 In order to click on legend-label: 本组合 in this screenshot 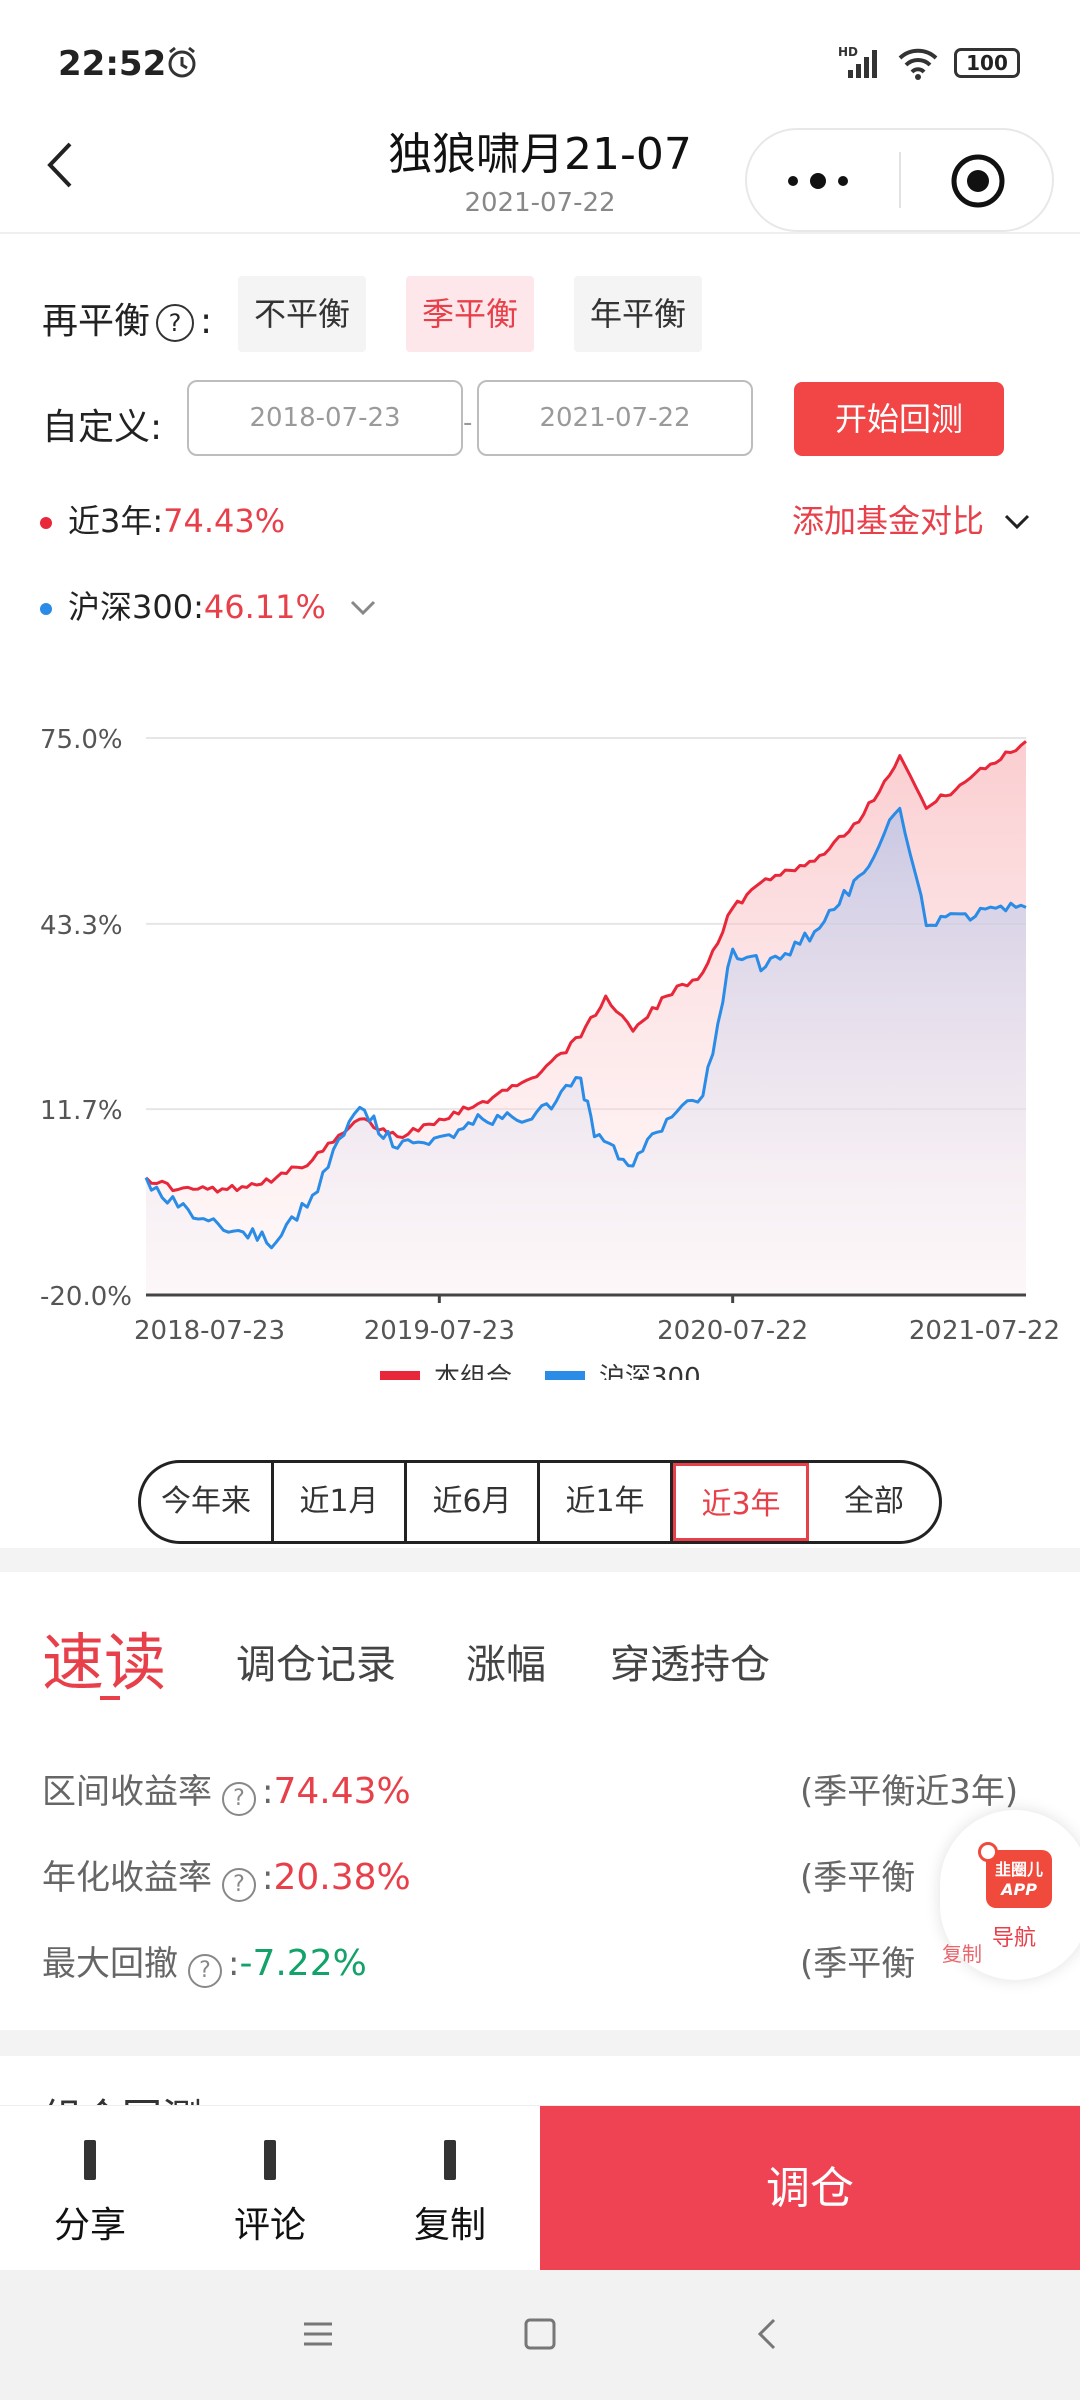, I will do `click(473, 1371)`.